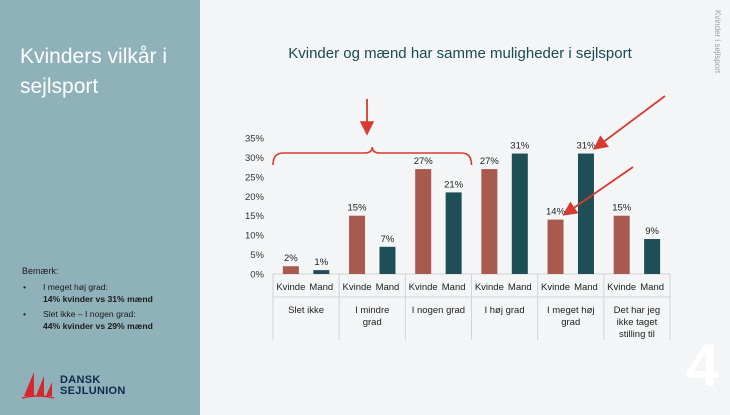  Describe the element at coordinates (306, 310) in the screenshot. I see `category-label: Slet ikke` at that location.